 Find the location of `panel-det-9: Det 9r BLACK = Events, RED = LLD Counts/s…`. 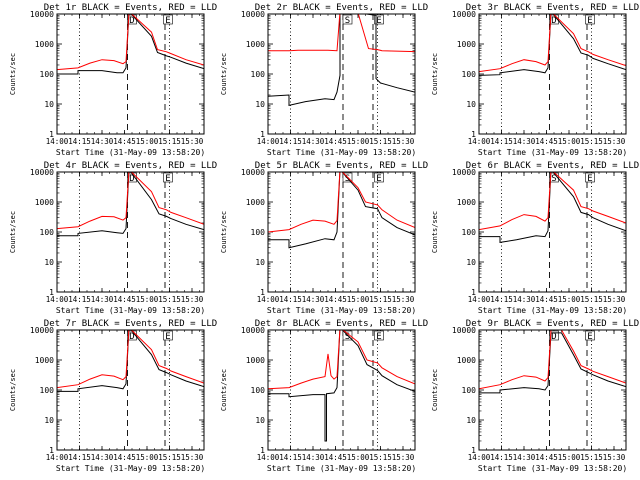

panel-det-9: Det 9r BLACK = Events, RED = LLD Counts/s… is located at coordinates (535, 396).